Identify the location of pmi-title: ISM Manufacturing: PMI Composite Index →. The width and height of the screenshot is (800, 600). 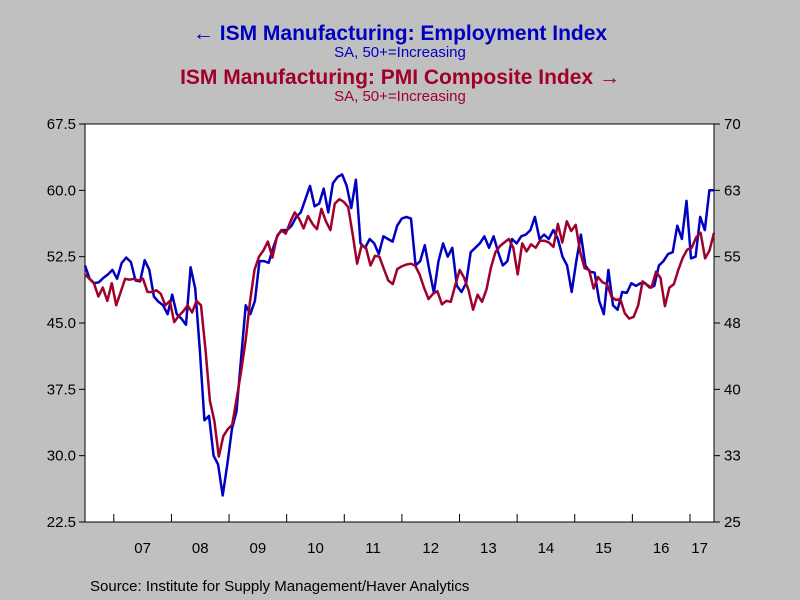
(400, 77).